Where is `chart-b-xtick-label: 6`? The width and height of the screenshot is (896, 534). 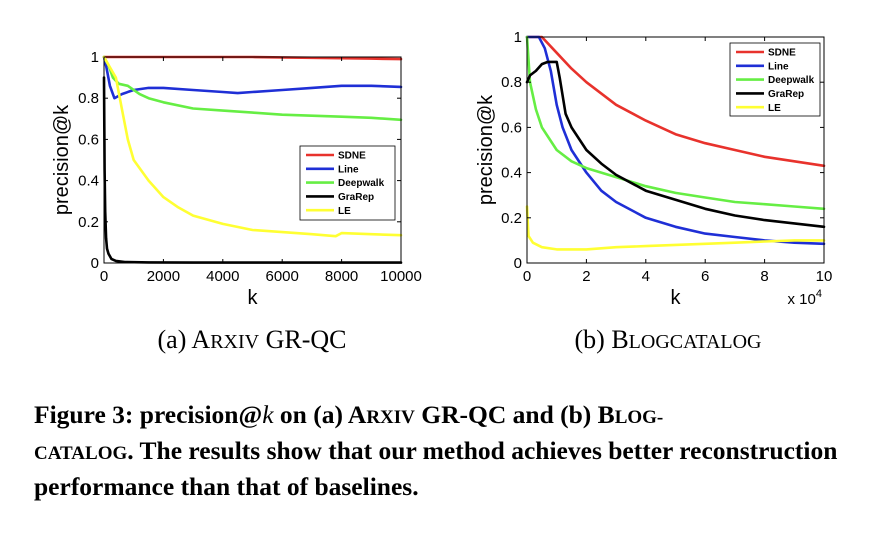
chart-b-xtick-label: 6 is located at coordinates (705, 276).